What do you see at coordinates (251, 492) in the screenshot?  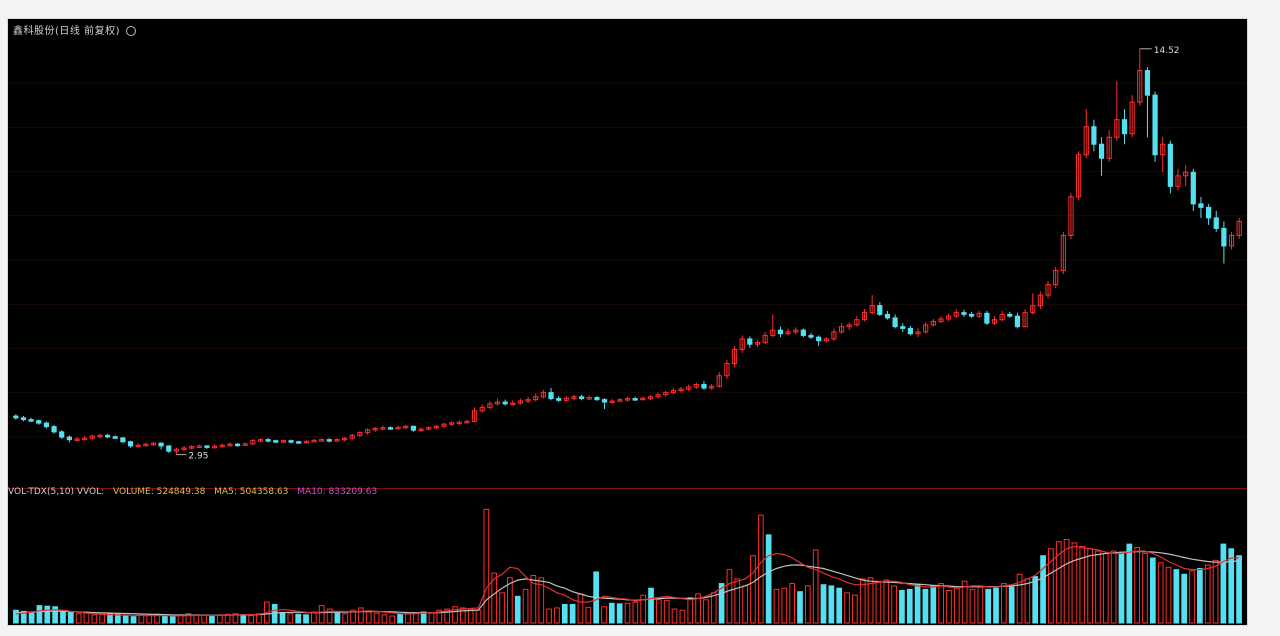 I see `ma5-label: MA5: 504358.63` at bounding box center [251, 492].